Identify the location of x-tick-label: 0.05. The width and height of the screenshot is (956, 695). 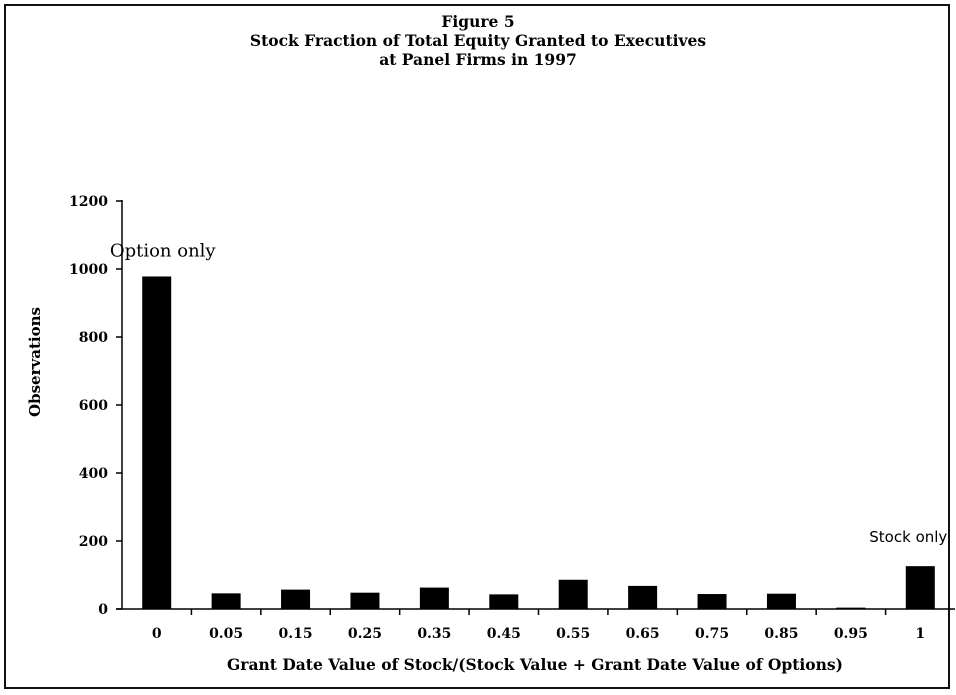
(226, 634).